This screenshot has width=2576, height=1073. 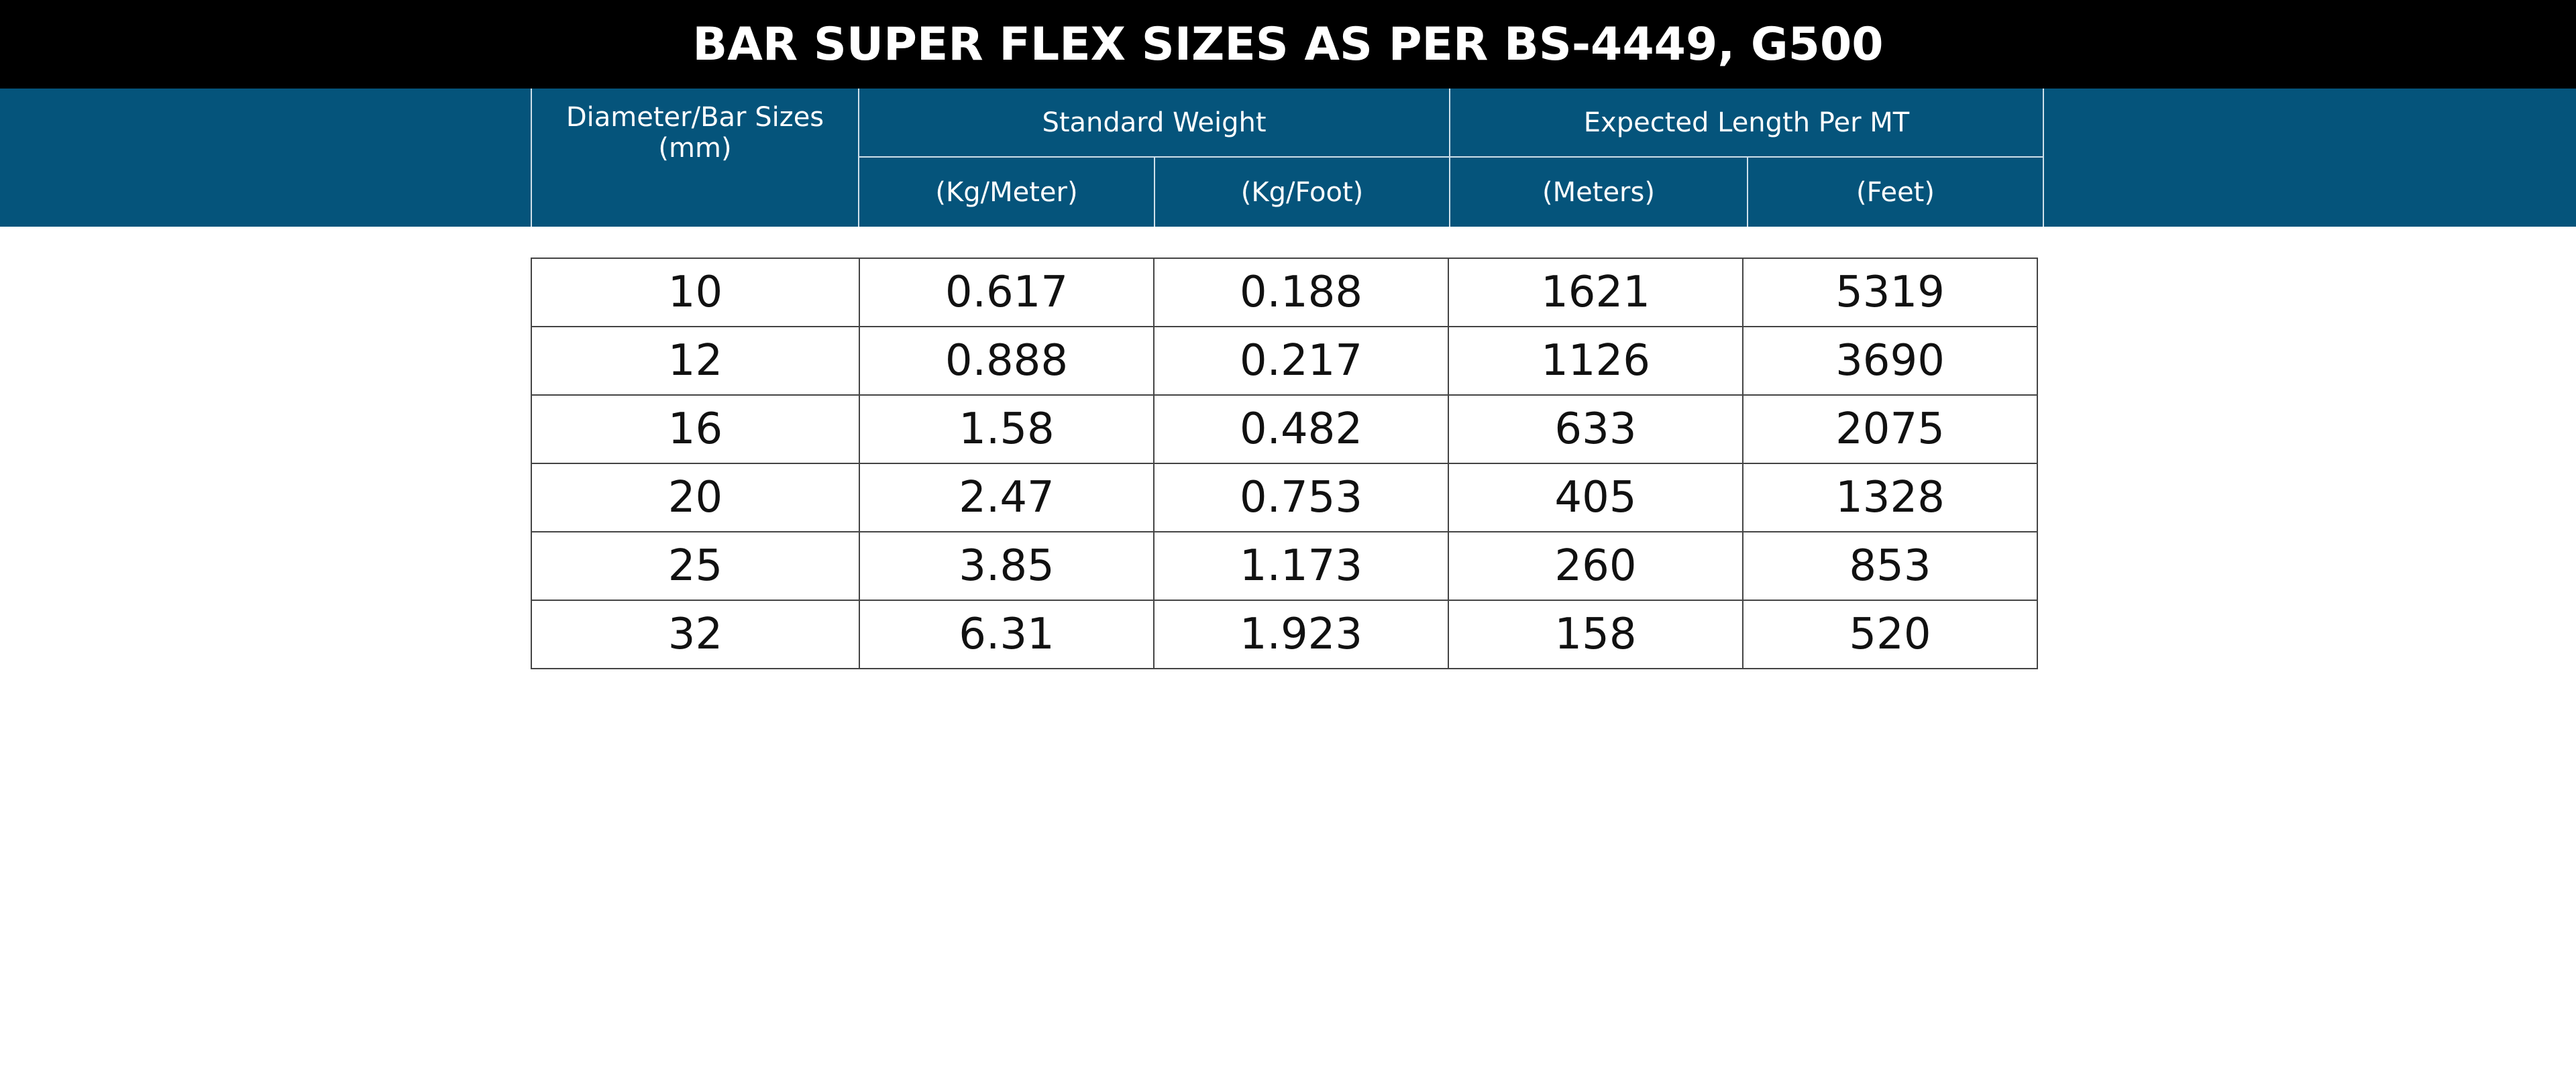 What do you see at coordinates (695, 566) in the screenshot?
I see `table-cell: 25` at bounding box center [695, 566].